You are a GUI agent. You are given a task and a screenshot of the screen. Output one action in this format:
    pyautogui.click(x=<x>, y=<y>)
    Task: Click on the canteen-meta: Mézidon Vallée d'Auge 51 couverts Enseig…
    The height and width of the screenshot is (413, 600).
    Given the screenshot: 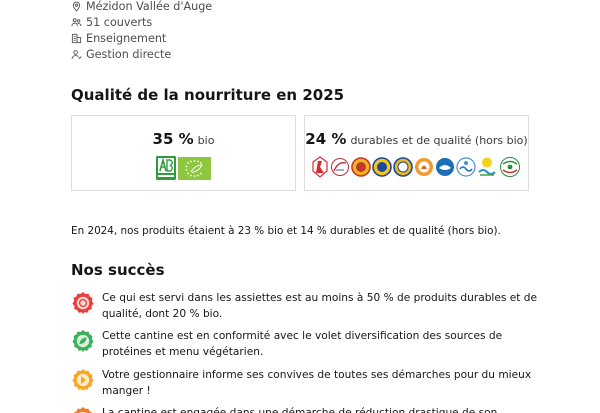 What is the action you would take?
    pyautogui.click(x=141, y=31)
    